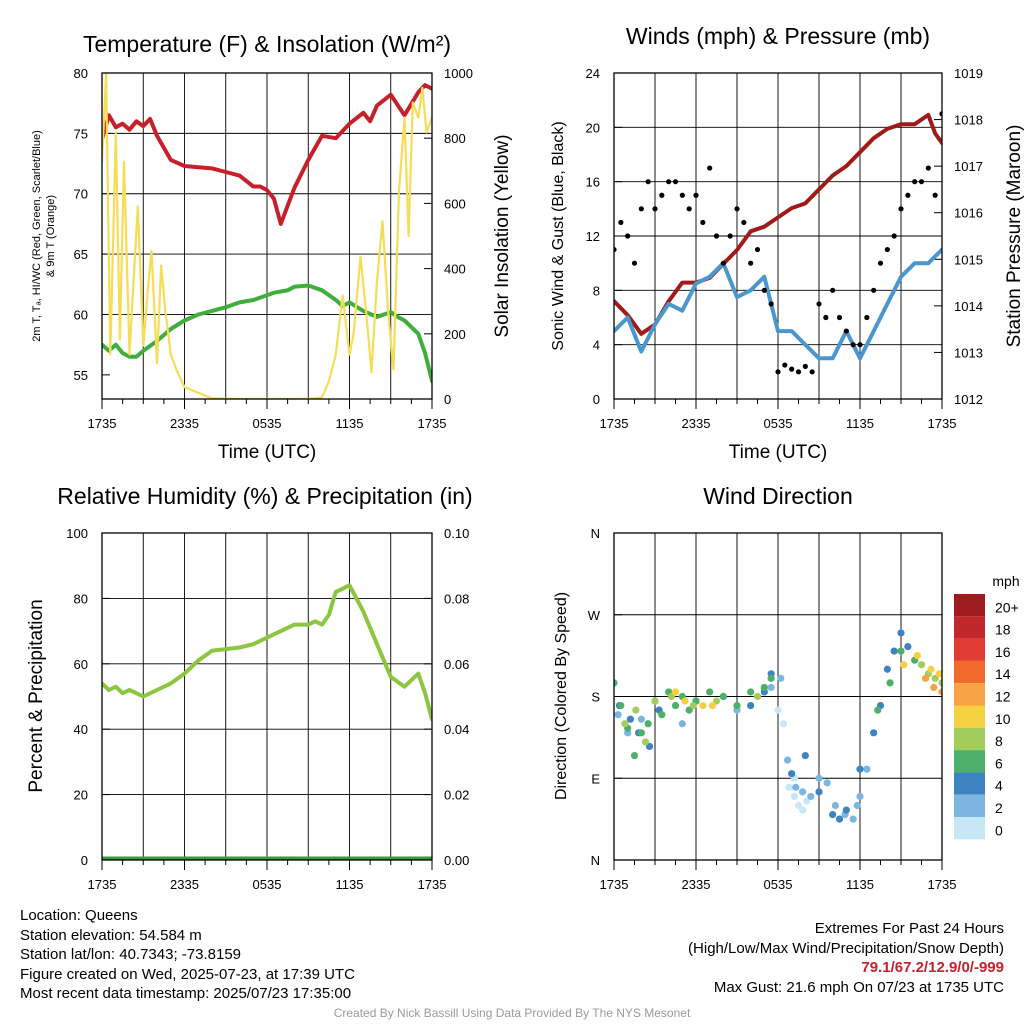 The width and height of the screenshot is (1024, 1024). Describe the element at coordinates (81, 664) in the screenshot. I see `y-tick-label: 60` at that location.